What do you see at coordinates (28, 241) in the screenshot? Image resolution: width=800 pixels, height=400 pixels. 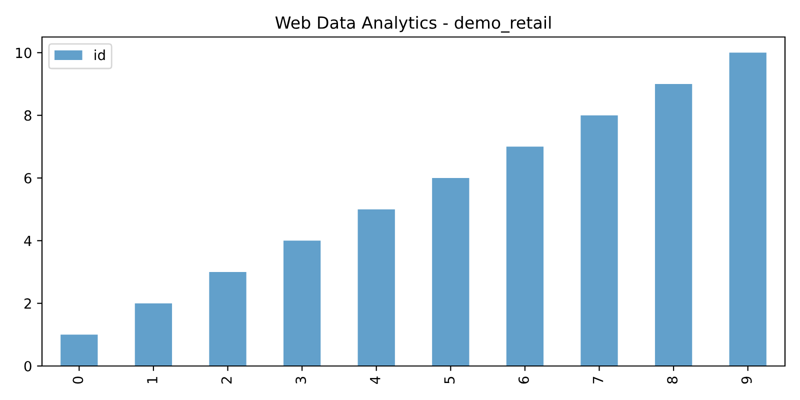 I see `y-tick-label: 4` at bounding box center [28, 241].